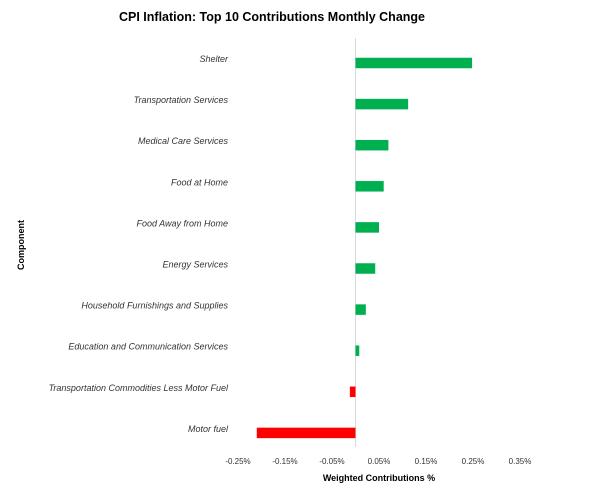  I want to click on category-label: Food Away from Home, so click(182, 223).